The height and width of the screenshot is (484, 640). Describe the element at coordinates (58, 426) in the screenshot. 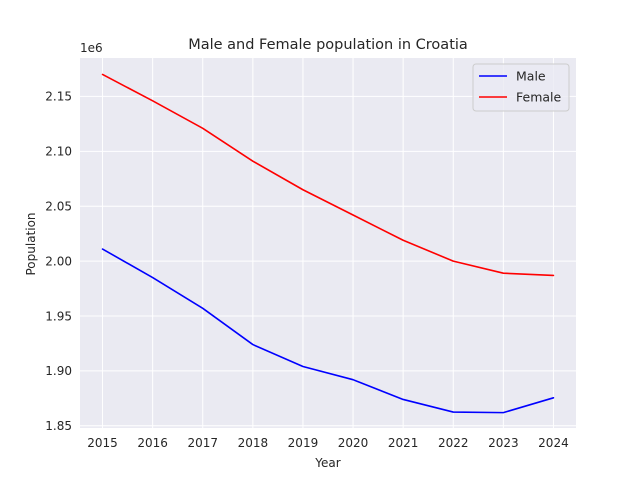

I see `y-tick-label: 1.85` at that location.